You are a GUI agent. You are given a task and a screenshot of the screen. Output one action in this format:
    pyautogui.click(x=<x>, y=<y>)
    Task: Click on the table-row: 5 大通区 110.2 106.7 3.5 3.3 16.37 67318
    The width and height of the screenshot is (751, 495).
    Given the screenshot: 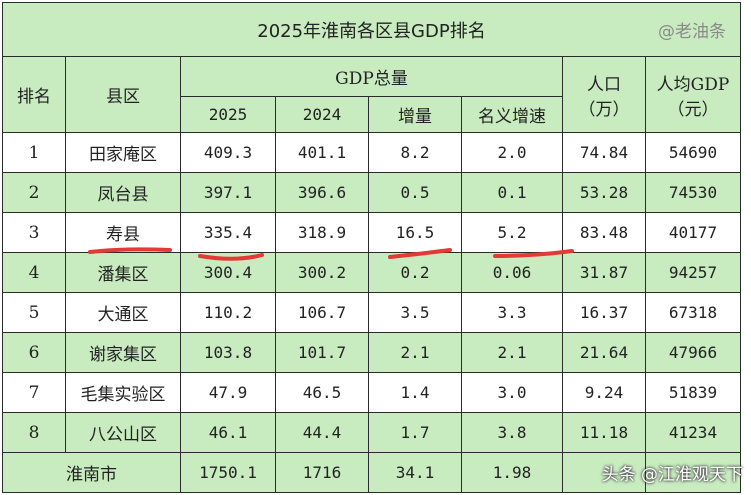 What is the action you would take?
    pyautogui.click(x=371, y=312)
    